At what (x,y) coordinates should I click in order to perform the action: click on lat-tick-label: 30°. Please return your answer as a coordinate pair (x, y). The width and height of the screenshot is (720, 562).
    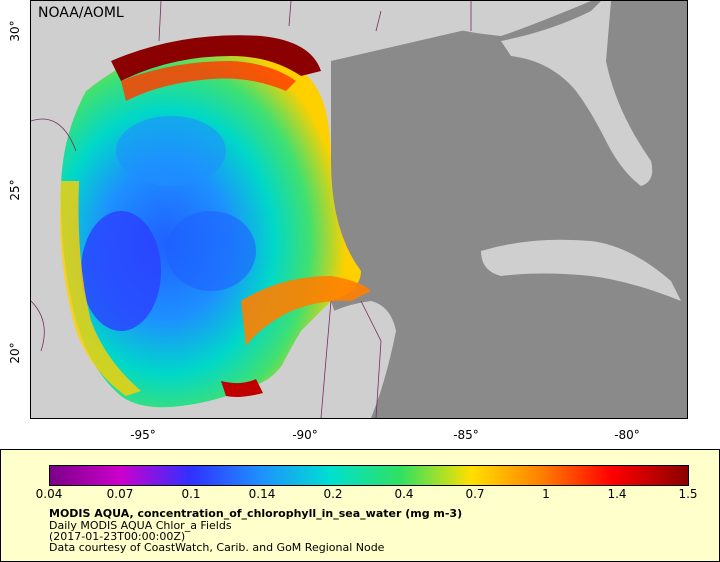
    Looking at the image, I should click on (15, 31).